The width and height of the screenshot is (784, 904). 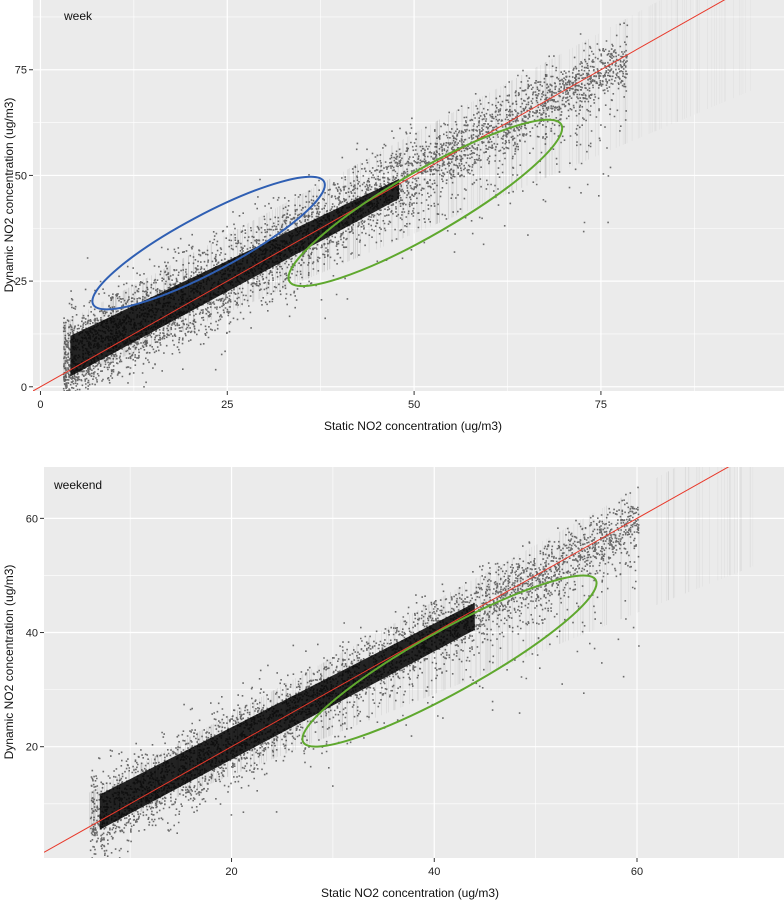 I want to click on x-tick-label: 40, so click(x=434, y=872).